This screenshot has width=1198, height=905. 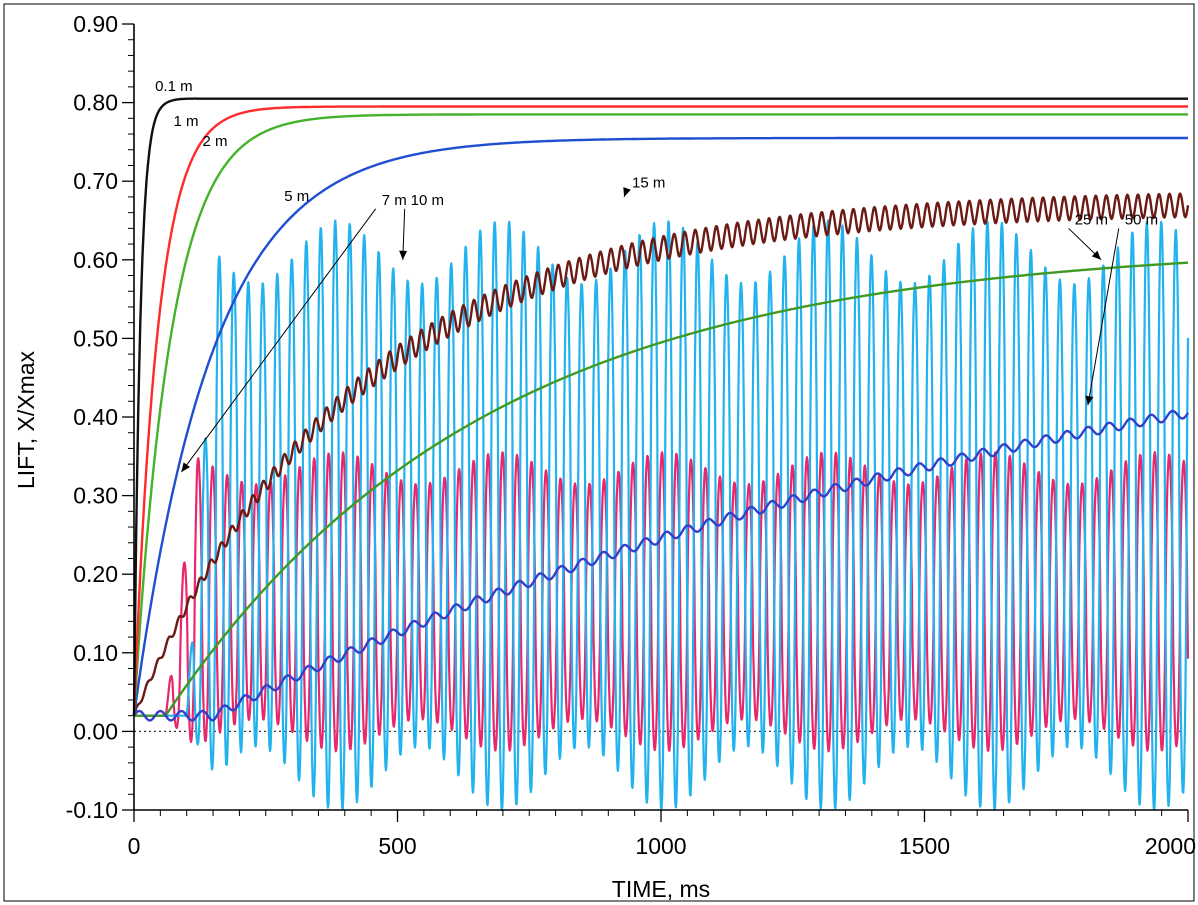 I want to click on annotation-arrowhead-15-m, so click(x=627, y=192).